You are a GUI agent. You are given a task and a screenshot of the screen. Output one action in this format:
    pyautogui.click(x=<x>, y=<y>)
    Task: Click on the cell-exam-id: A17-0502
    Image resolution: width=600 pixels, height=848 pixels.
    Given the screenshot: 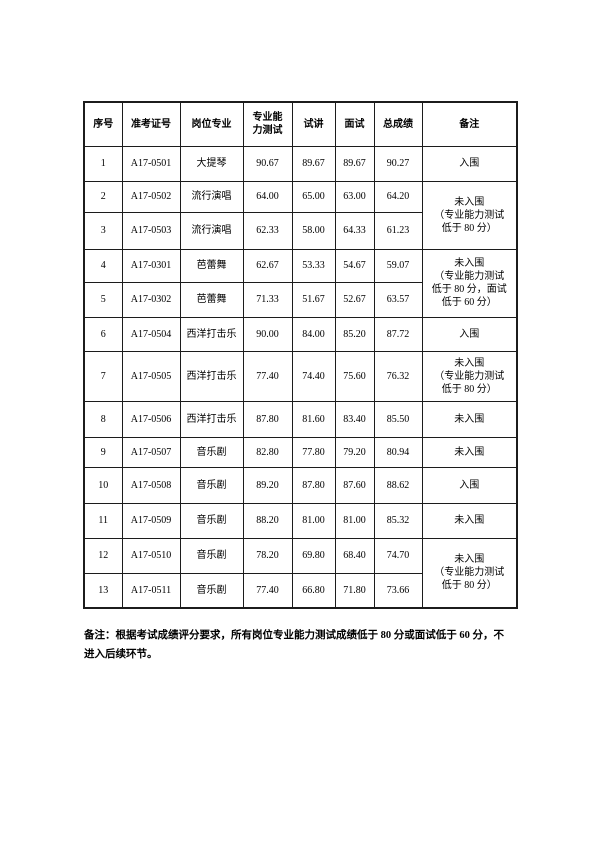 What is the action you would take?
    pyautogui.click(x=151, y=196)
    